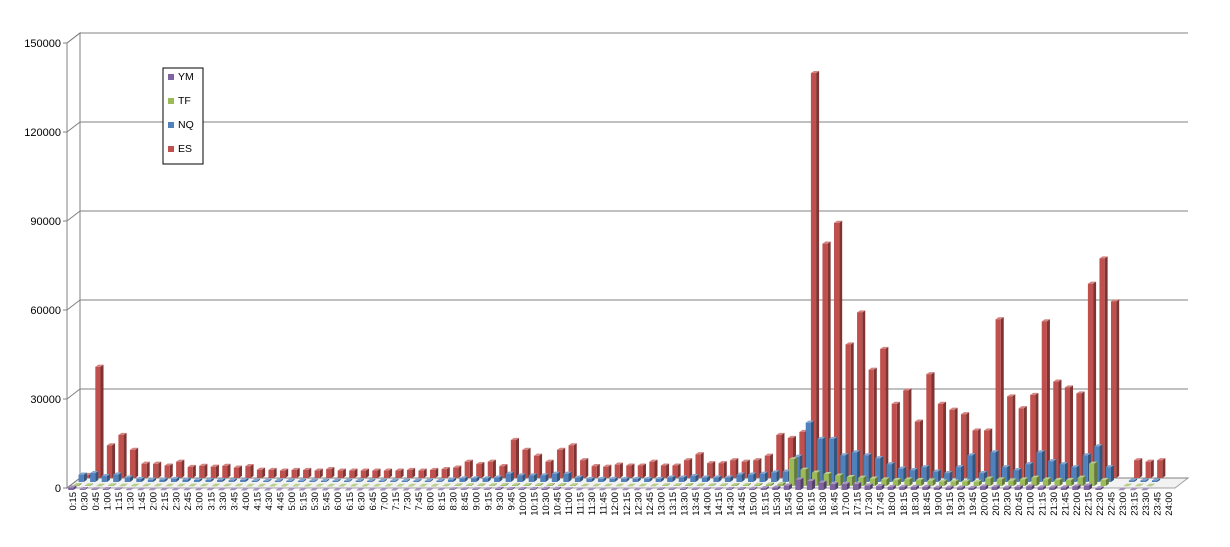  Describe the element at coordinates (73, 260) in the screenshot. I see `side-wall` at that location.